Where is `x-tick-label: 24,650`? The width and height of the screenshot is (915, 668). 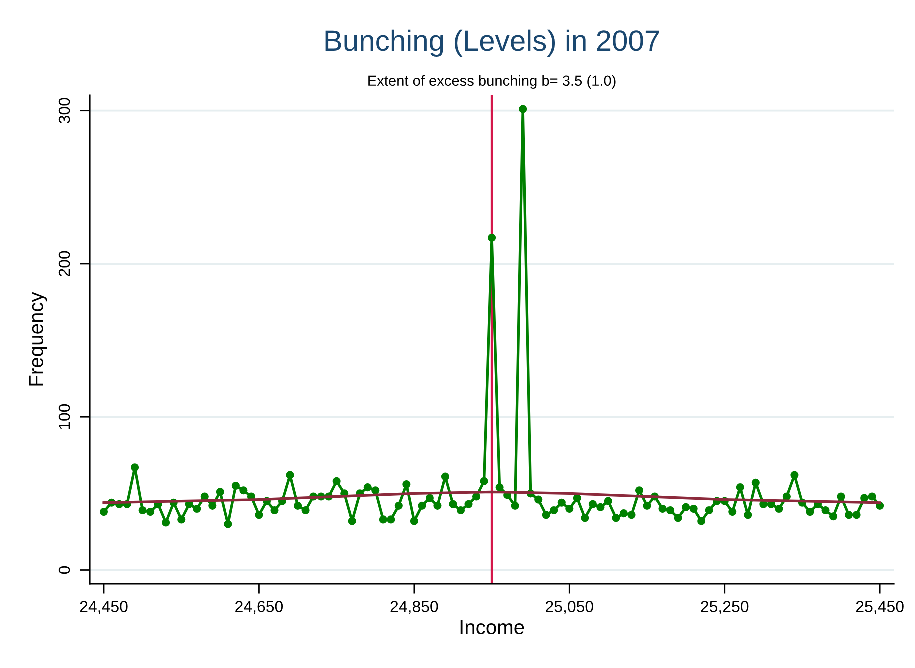
x-tick-label: 24,650 is located at coordinates (260, 607).